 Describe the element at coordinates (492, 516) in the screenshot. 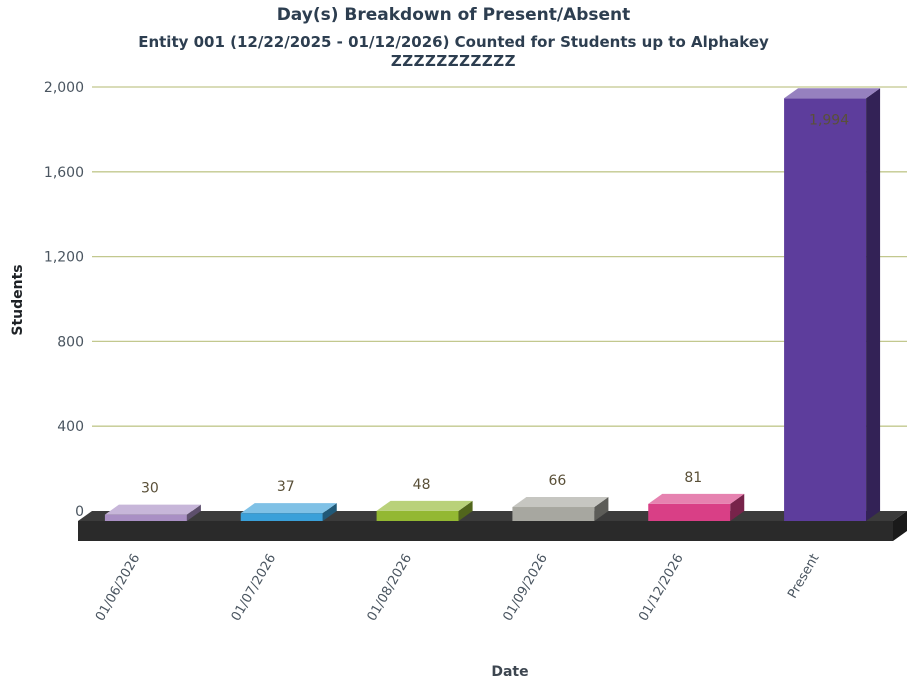

I see `floor-top` at that location.